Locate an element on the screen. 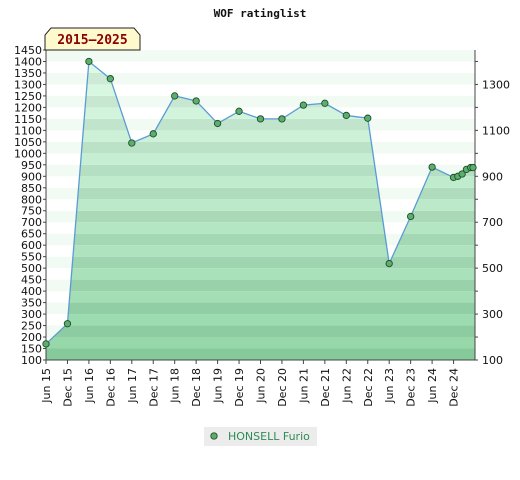  left-tick-label: 1300 is located at coordinates (28, 84).